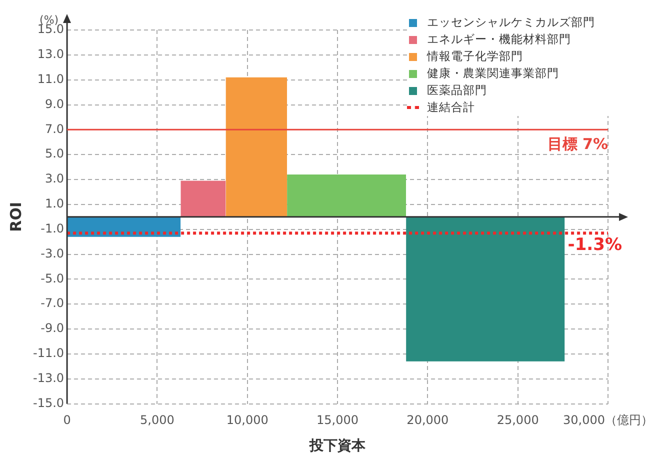 This screenshot has height=459, width=663. Describe the element at coordinates (50, 79) in the screenshot. I see `y-tick-label: 11.0` at that location.